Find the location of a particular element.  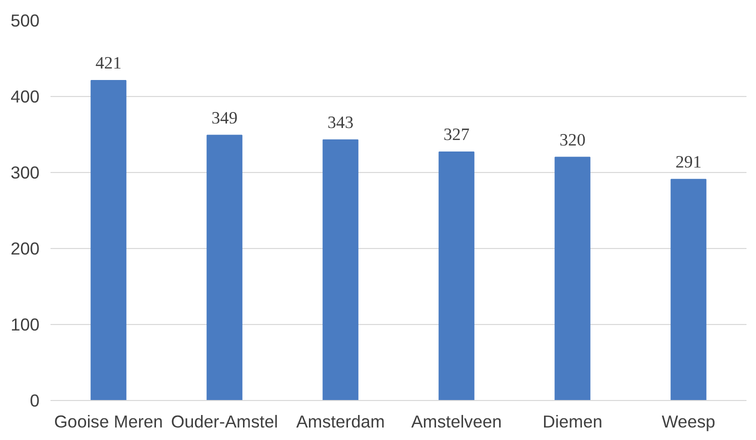

data-label: 343 is located at coordinates (341, 122).